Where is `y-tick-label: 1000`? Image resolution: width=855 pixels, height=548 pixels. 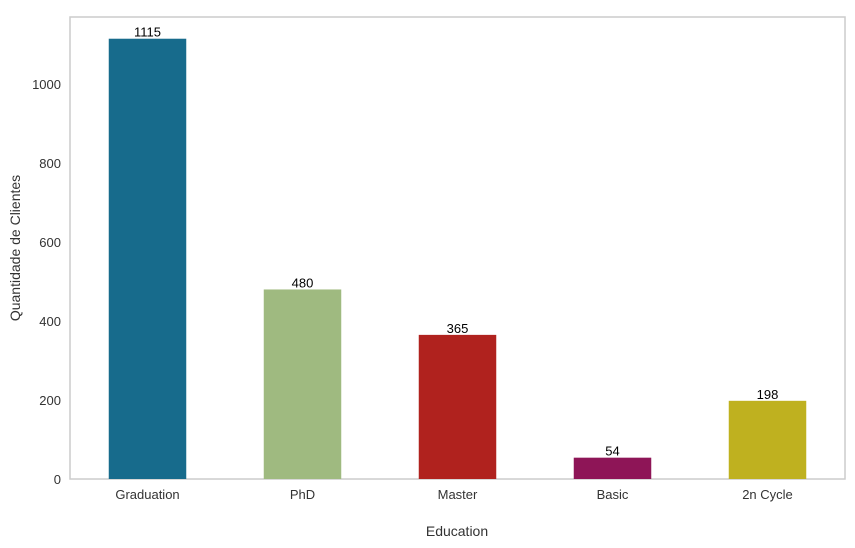 y-tick-label: 1000 is located at coordinates (46, 84).